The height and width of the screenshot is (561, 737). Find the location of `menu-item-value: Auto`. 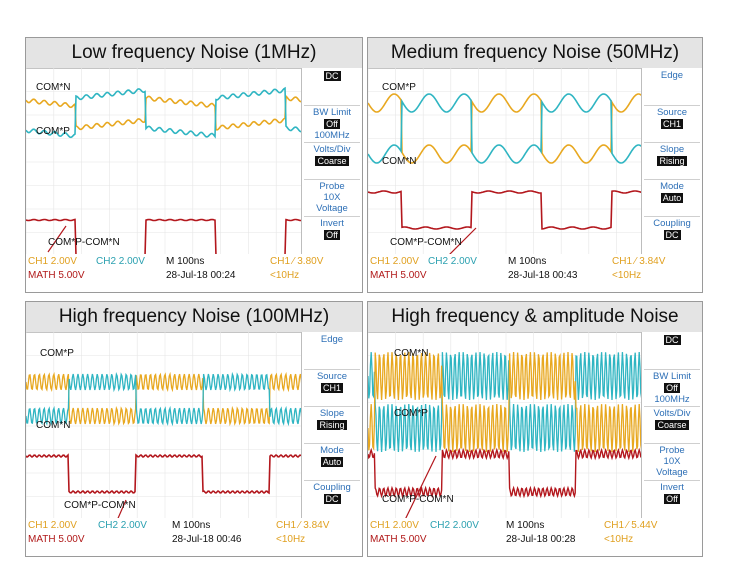

menu-item-value: Auto is located at coordinates (332, 462).